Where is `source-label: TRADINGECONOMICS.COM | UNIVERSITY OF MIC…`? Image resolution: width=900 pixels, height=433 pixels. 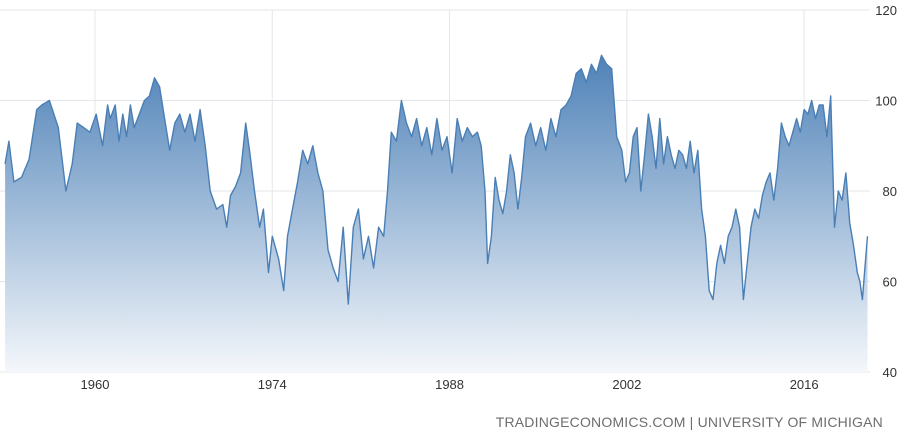 source-label: TRADINGECONOMICS.COM | UNIVERSITY OF MIC… is located at coordinates (689, 422).